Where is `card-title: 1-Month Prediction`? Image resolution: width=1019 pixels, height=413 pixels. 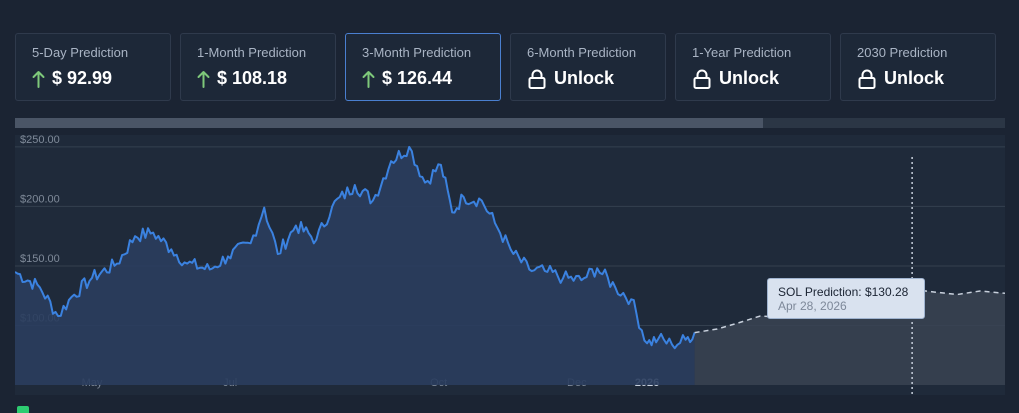
card-title: 1-Month Prediction is located at coordinates (252, 52).